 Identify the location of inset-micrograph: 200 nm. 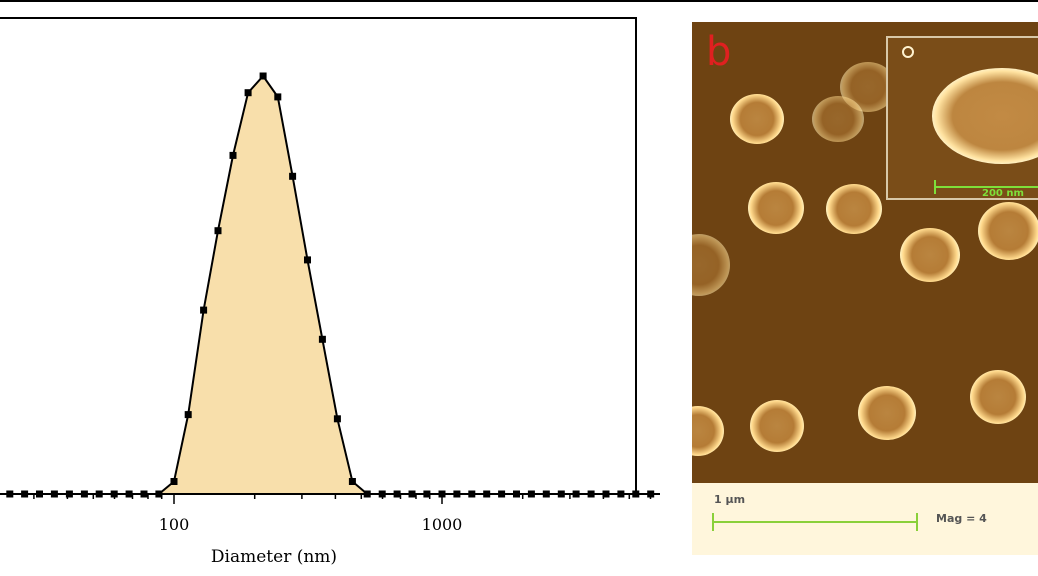
(962, 118).